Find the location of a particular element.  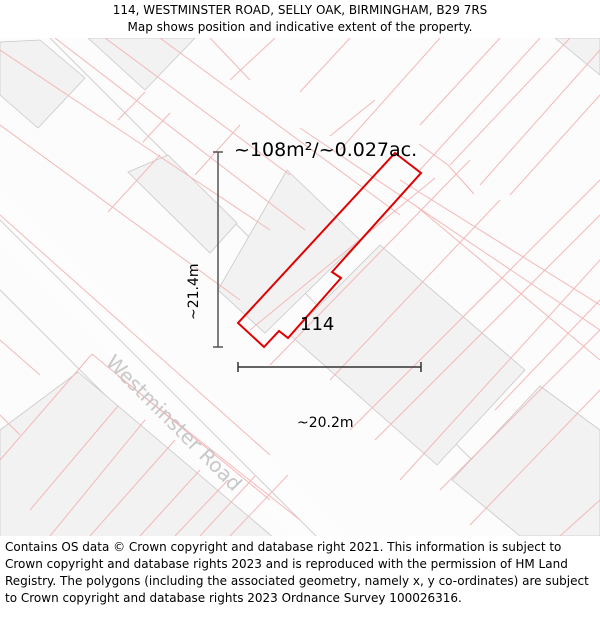

property-boundary is located at coordinates (329, 250).